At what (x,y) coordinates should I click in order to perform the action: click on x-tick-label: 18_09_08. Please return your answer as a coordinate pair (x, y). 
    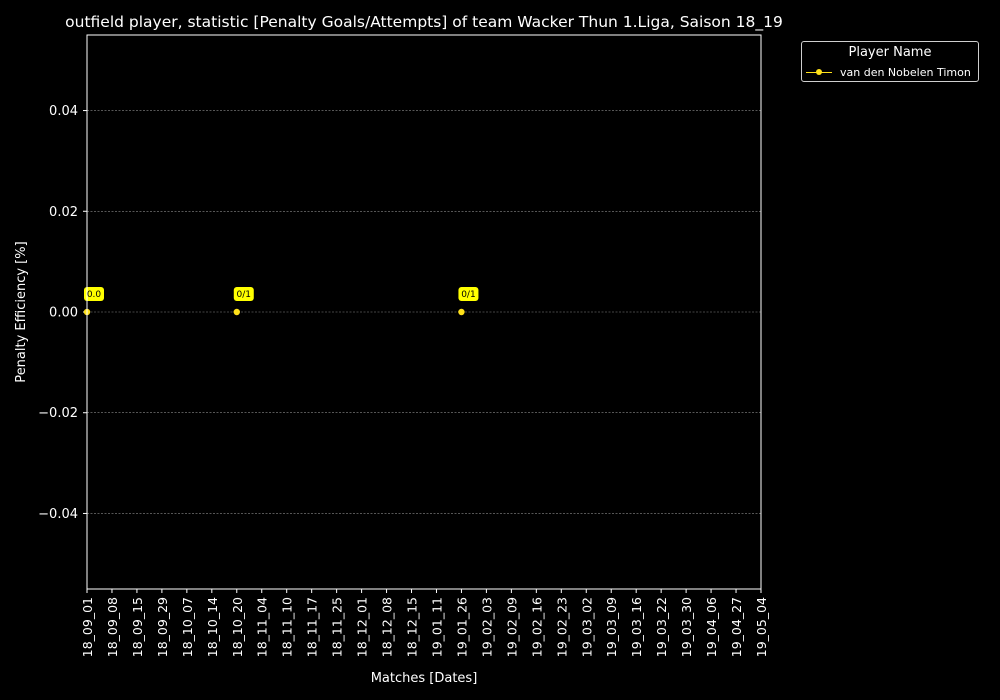
    Looking at the image, I should click on (112, 627).